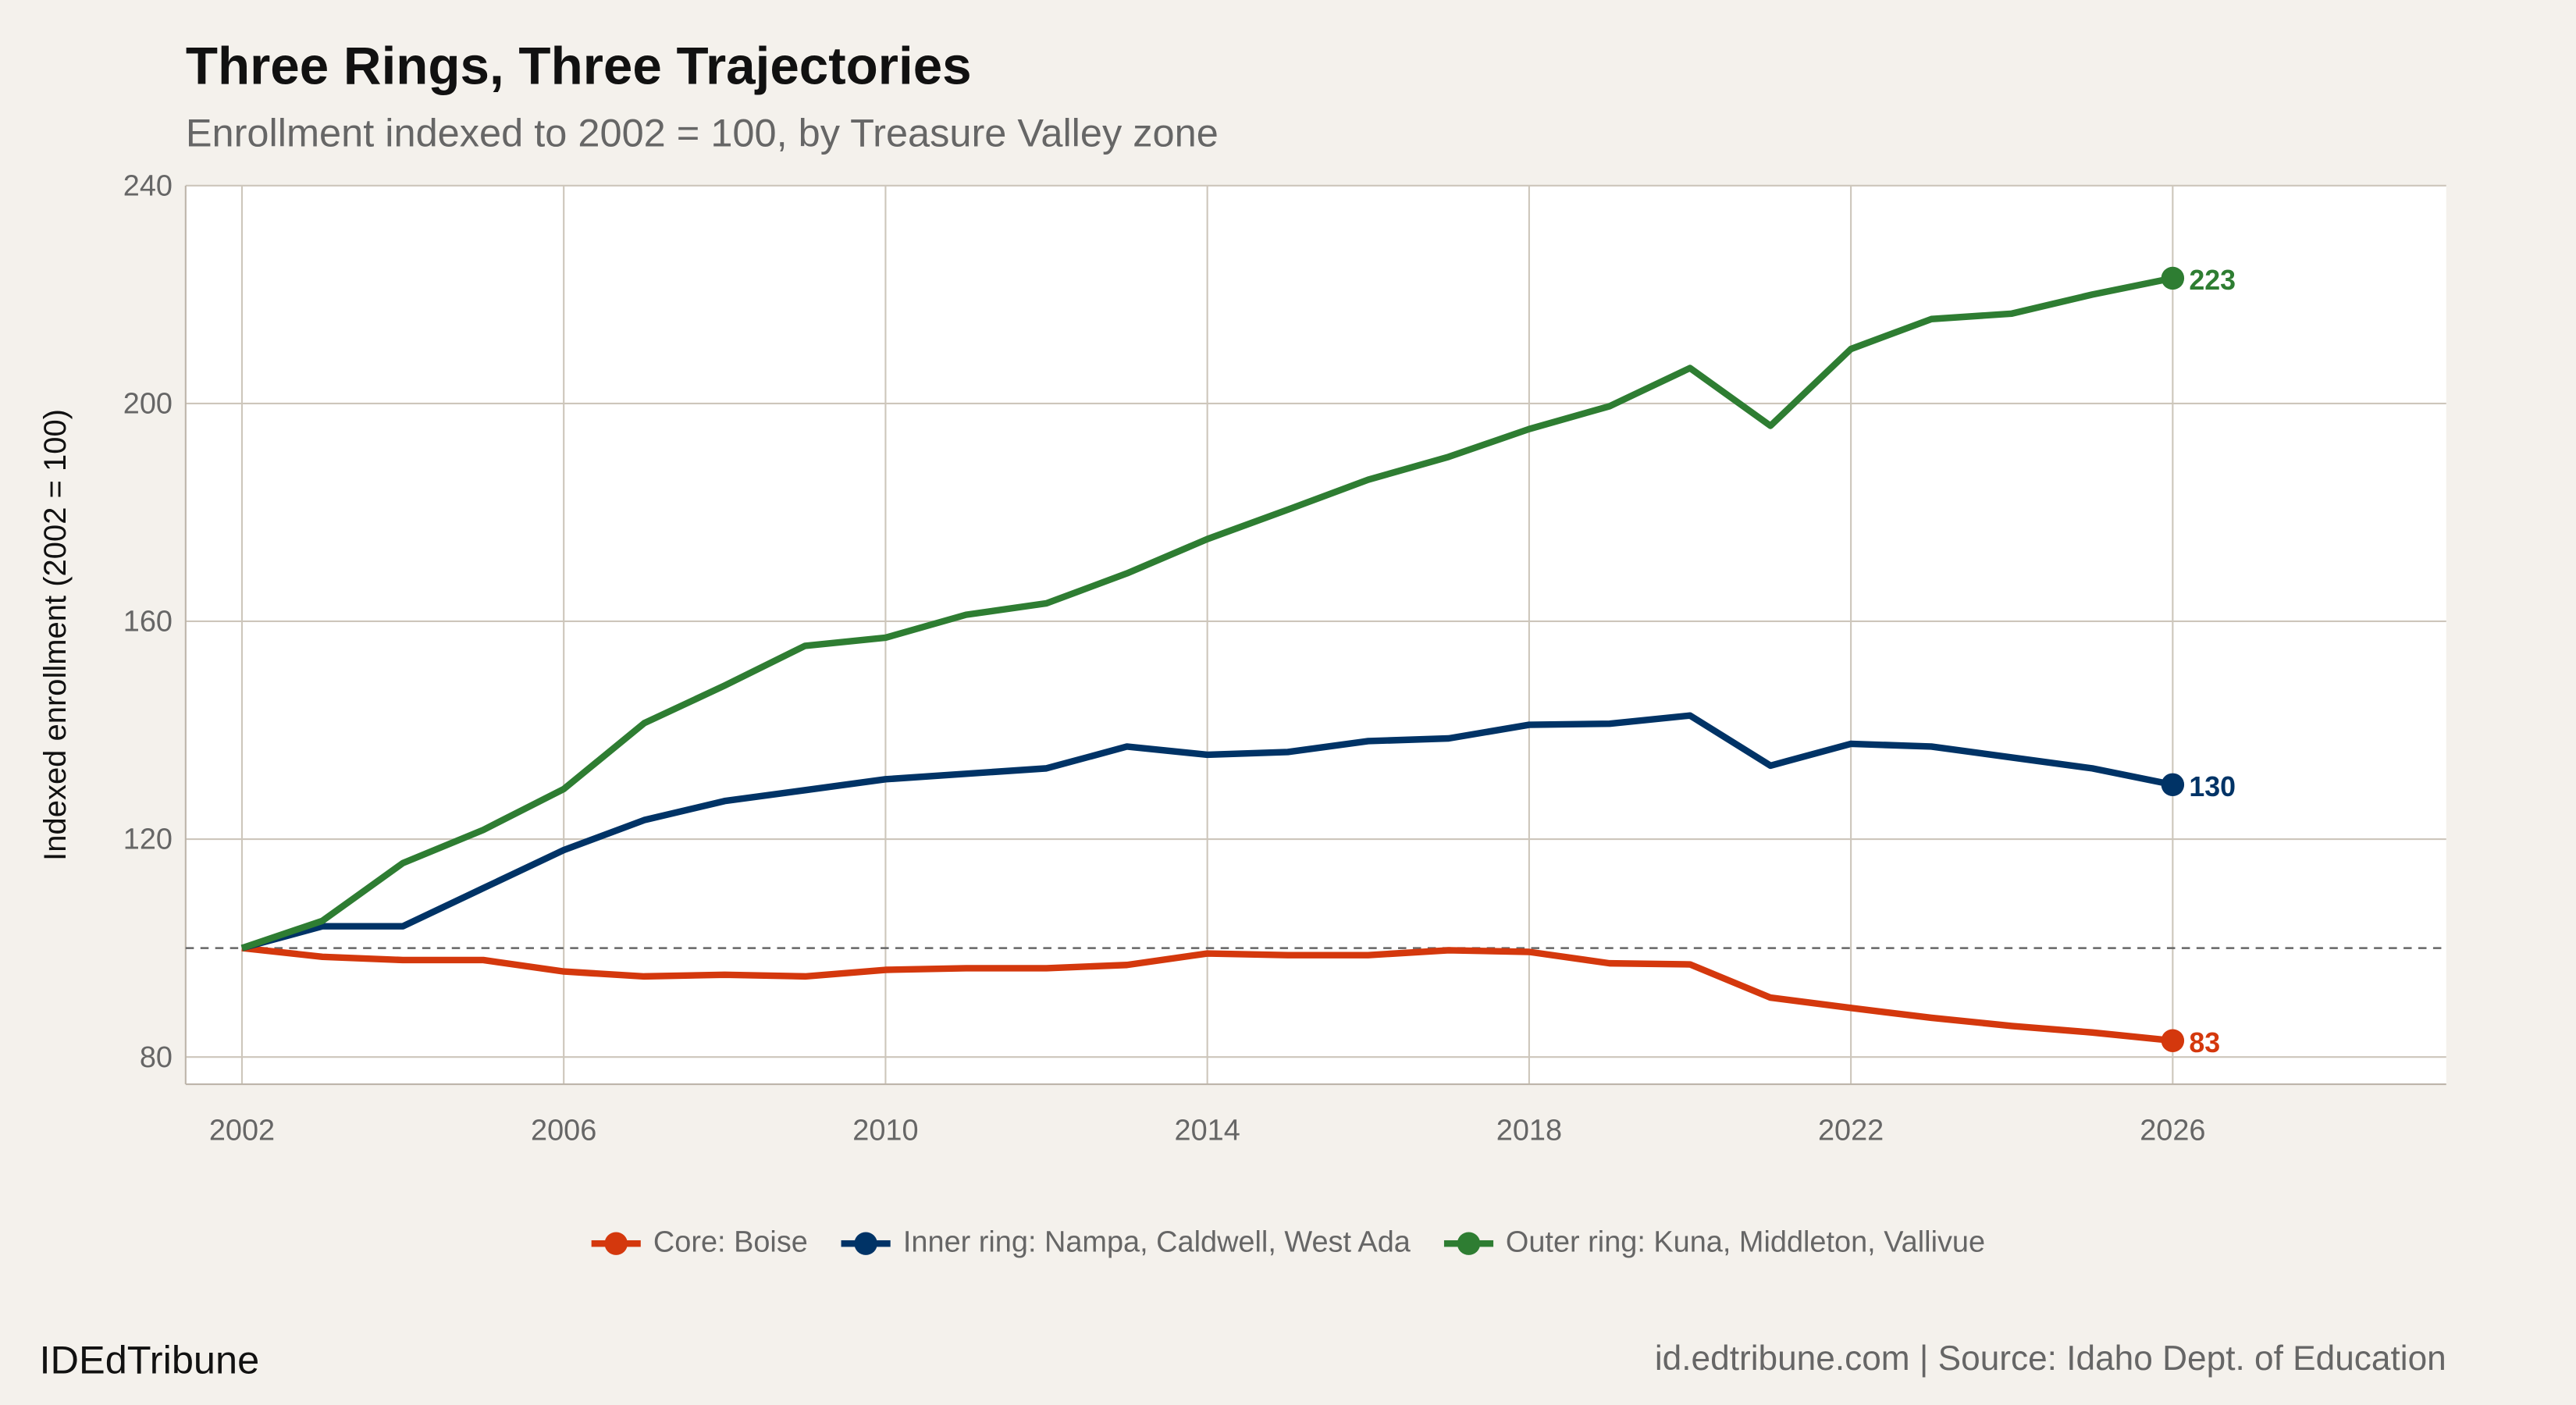  What do you see at coordinates (2172, 1131) in the screenshot?
I see `x-tick-label: 2026` at bounding box center [2172, 1131].